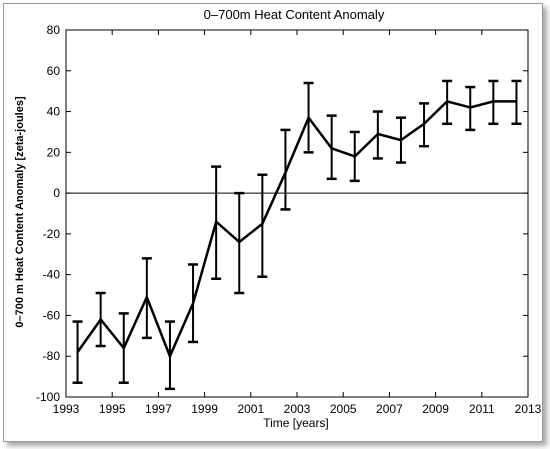  What do you see at coordinates (158, 409) in the screenshot?
I see `x-tick-label: 1997` at bounding box center [158, 409].